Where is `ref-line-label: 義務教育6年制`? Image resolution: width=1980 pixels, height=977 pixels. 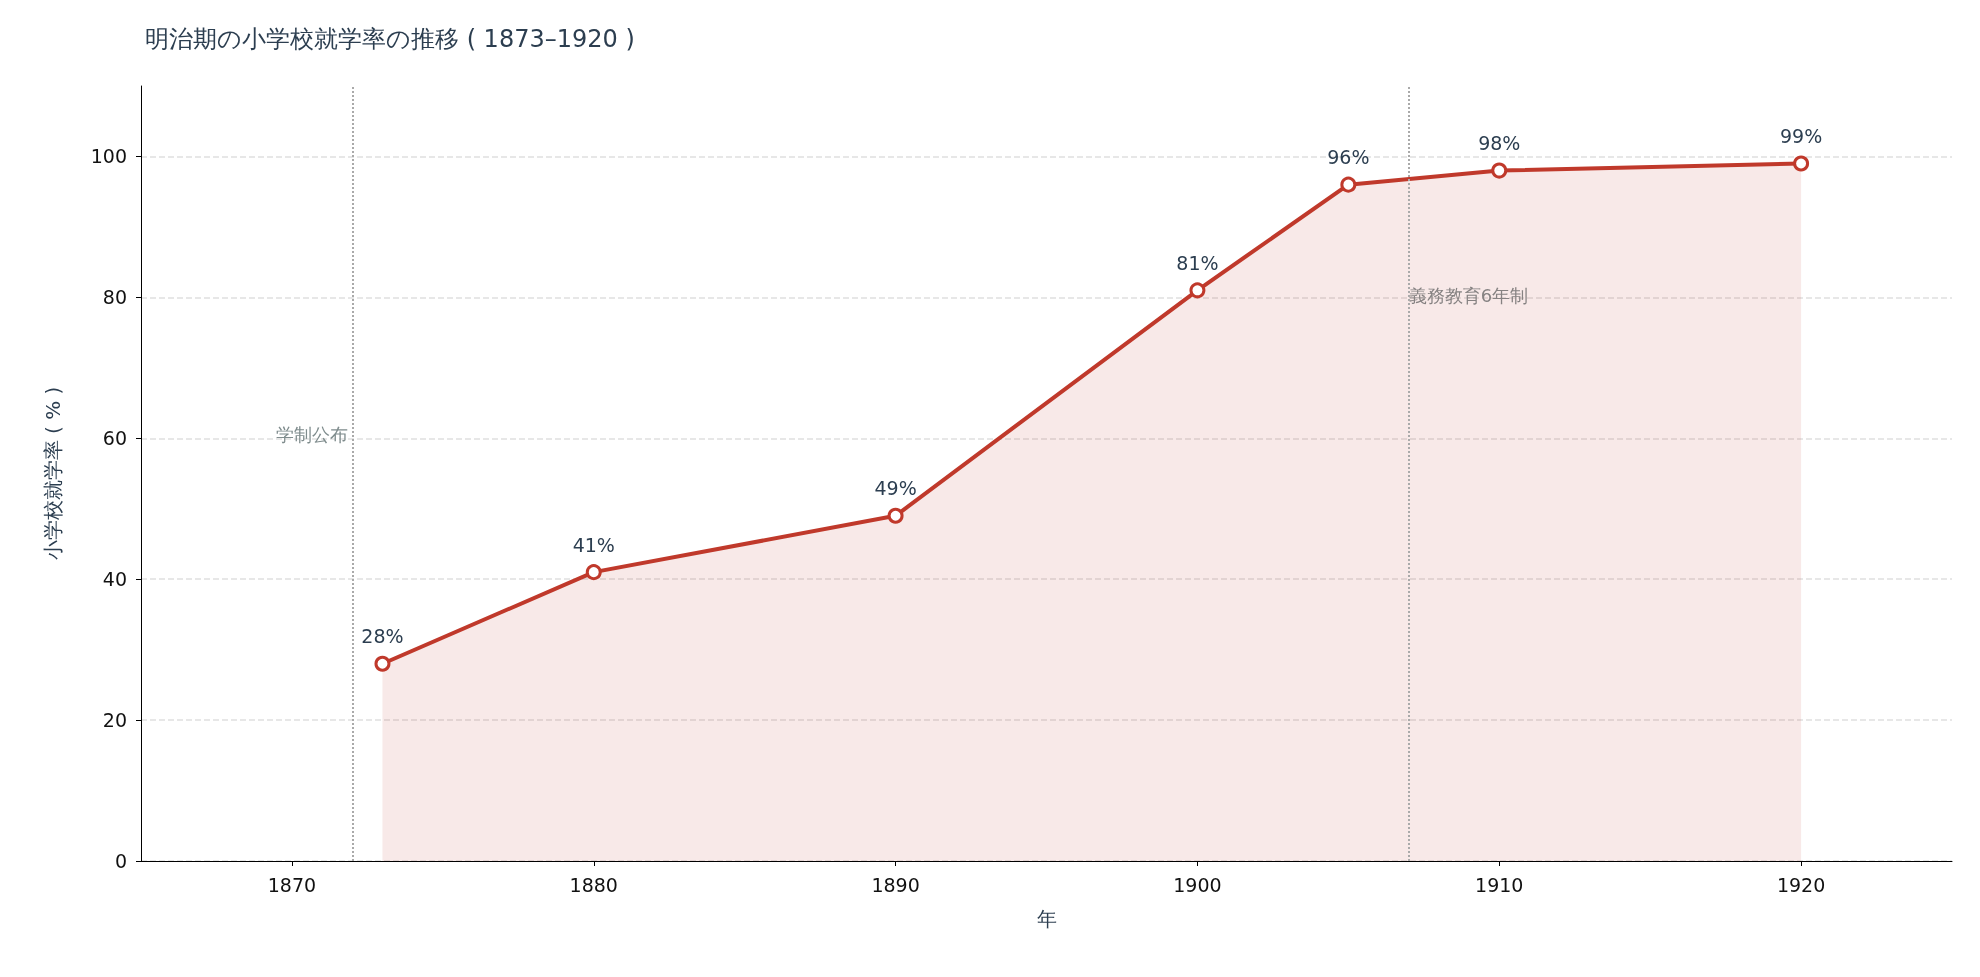
ref-line-label: 義務教育6年制 is located at coordinates (1468, 295).